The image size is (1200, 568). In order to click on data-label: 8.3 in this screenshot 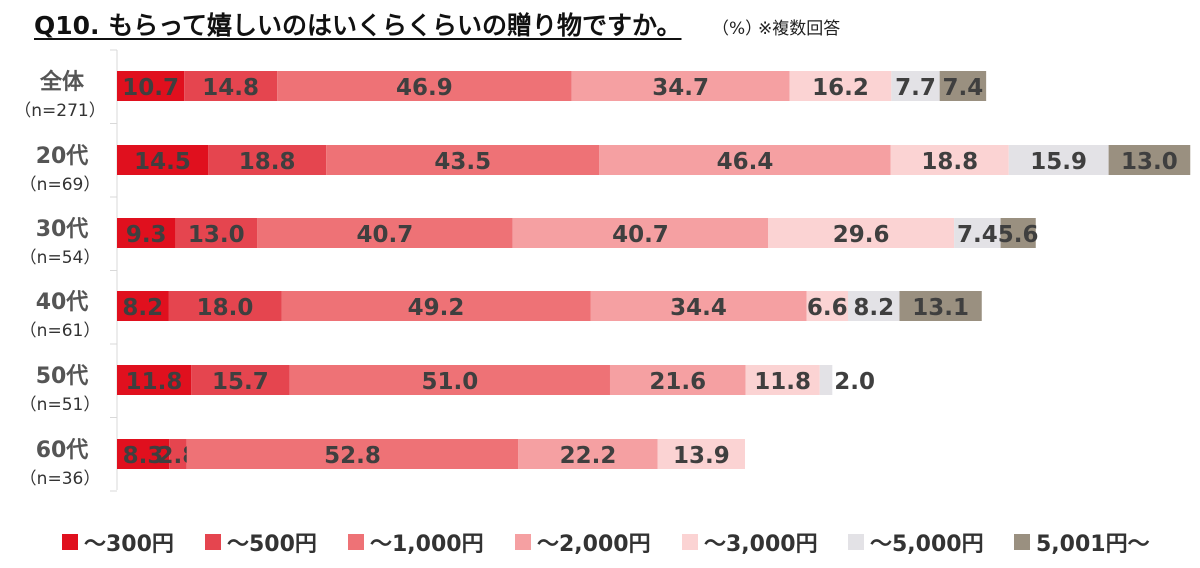, I will do `click(143, 456)`.